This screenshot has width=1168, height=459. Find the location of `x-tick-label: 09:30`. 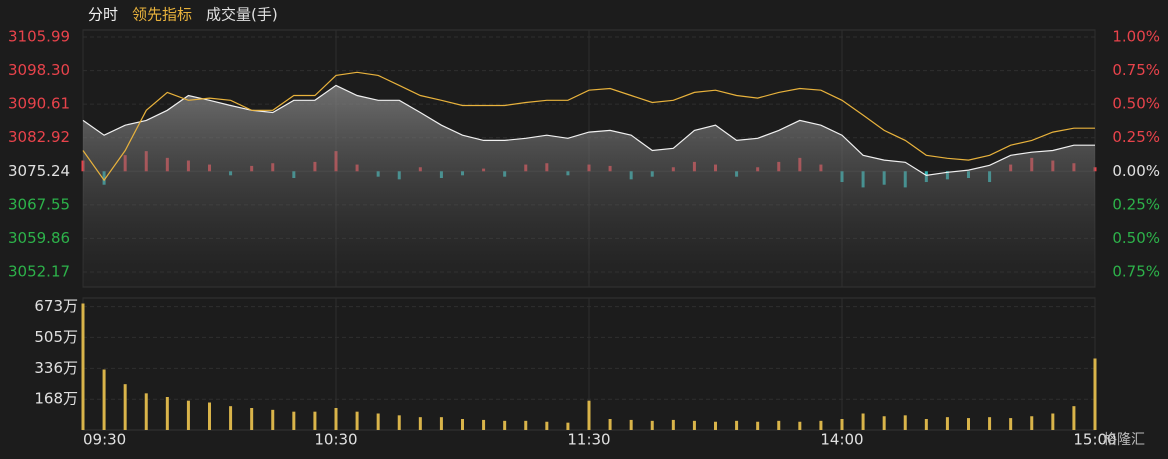

x-tick-label: 09:30 is located at coordinates (104, 440).